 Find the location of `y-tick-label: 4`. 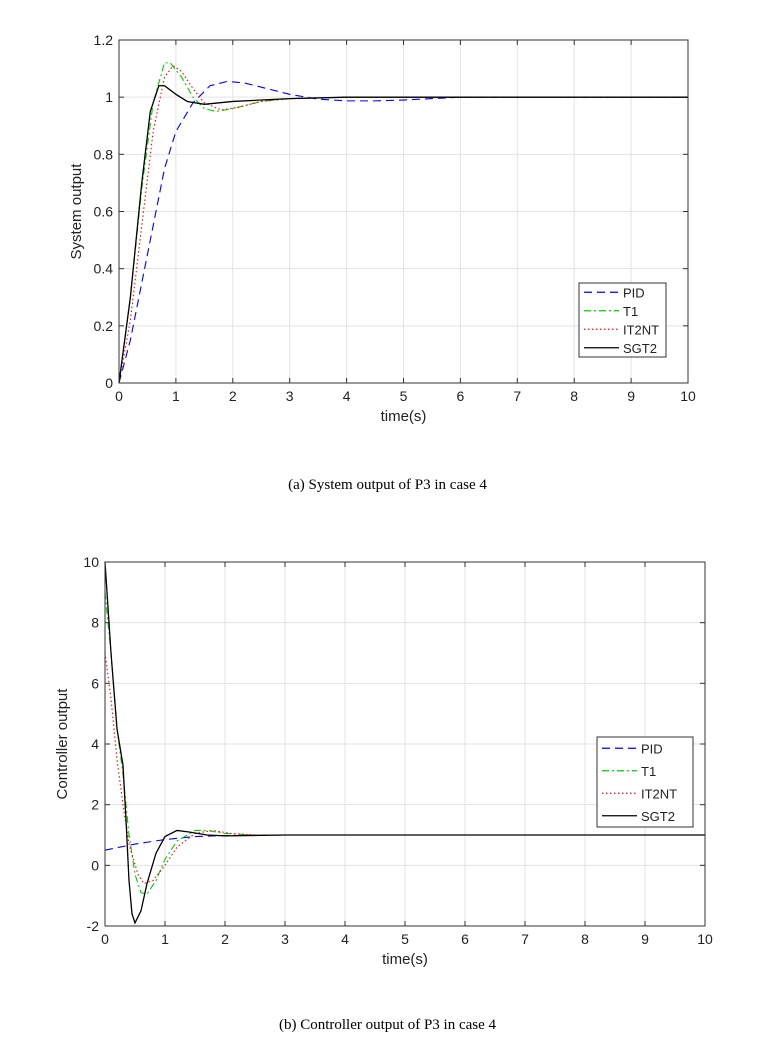

y-tick-label: 4 is located at coordinates (95, 744).